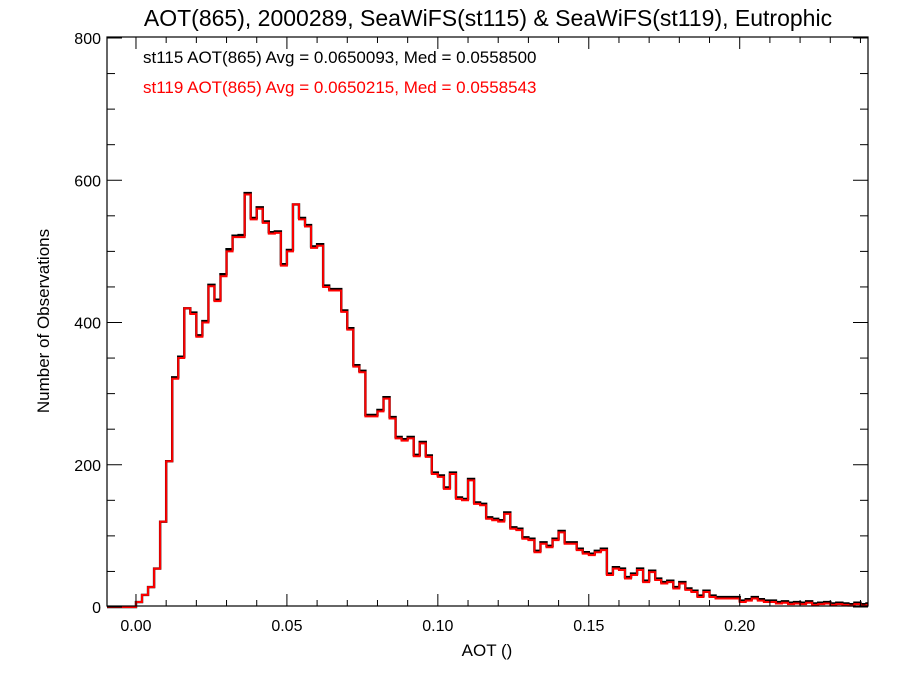 The width and height of the screenshot is (900, 675). What do you see at coordinates (588, 626) in the screenshot?
I see `x-tick-label: 0.15` at bounding box center [588, 626].